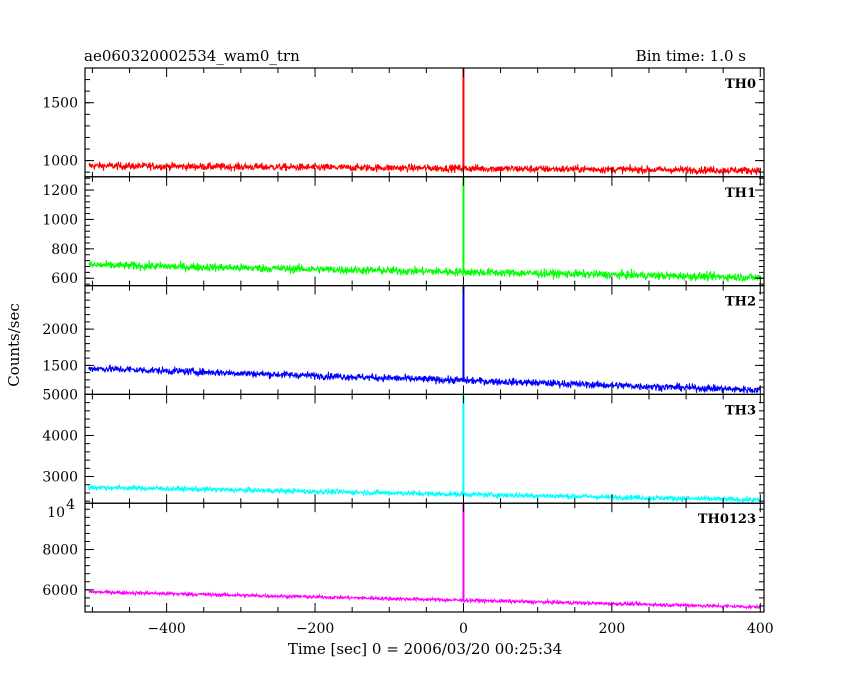  What do you see at coordinates (740, 302) in the screenshot?
I see `panel-name-label: TH2` at bounding box center [740, 302].